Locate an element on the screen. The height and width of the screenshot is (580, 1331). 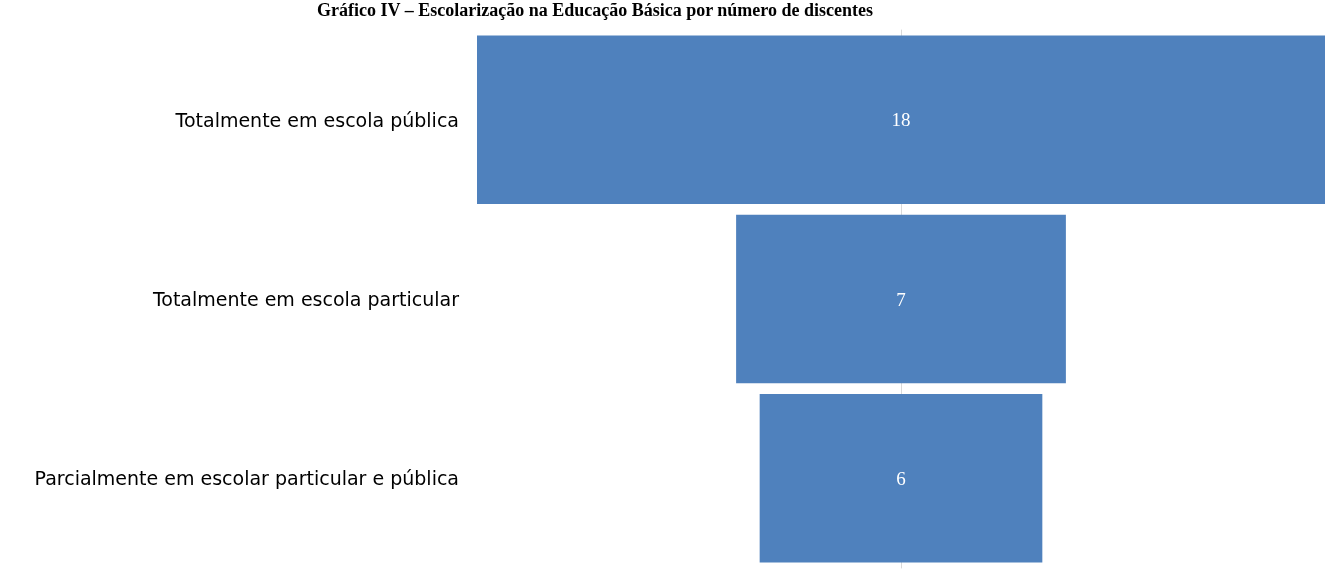
data-label: 7 is located at coordinates (901, 299).